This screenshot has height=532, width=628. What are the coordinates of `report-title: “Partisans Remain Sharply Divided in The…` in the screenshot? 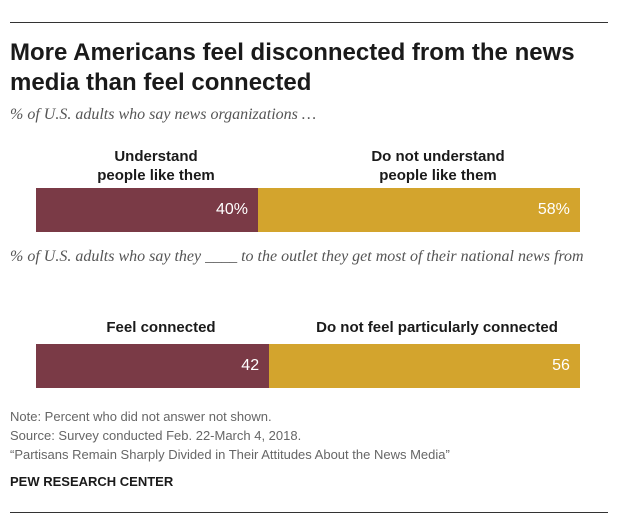 It's located at (230, 454).